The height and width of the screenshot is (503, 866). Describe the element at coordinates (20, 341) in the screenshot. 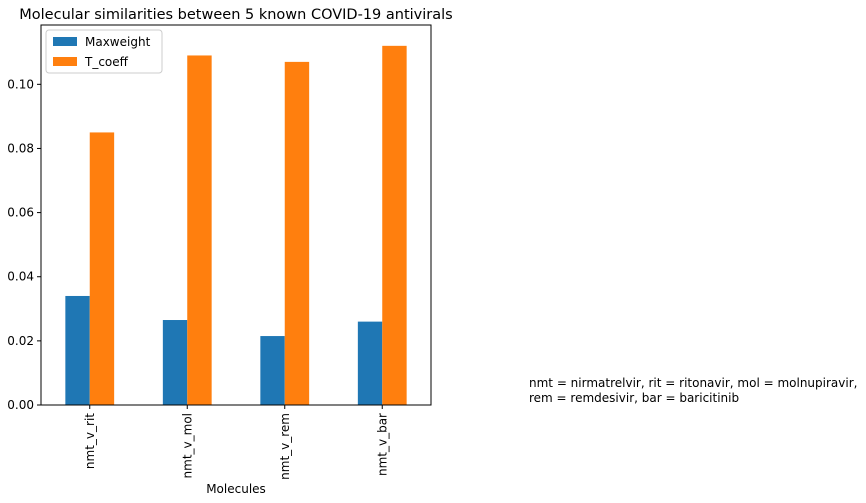

I see `y-tick-label: 0.02` at that location.